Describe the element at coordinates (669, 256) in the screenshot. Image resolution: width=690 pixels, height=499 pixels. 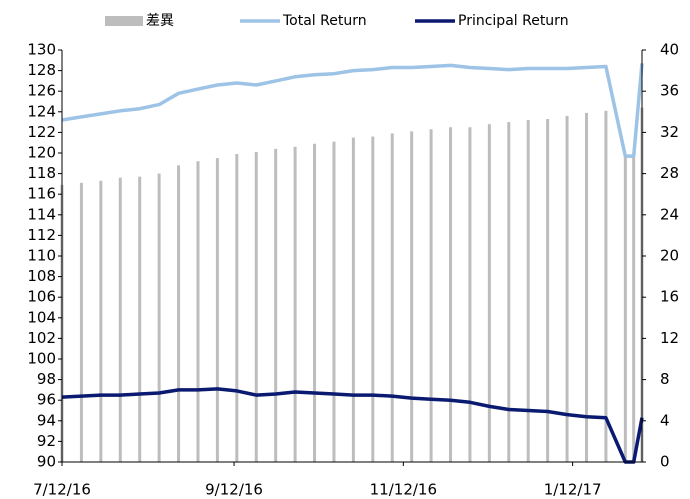
I see `y2-tick-label: 20` at that location.